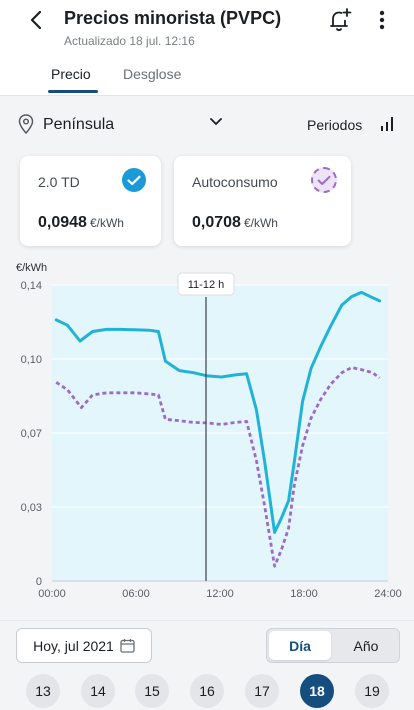  Describe the element at coordinates (262, 201) in the screenshot. I see `tariff-card-autoconsumo: Autoconsumo 0,0708 €/kWh` at that location.